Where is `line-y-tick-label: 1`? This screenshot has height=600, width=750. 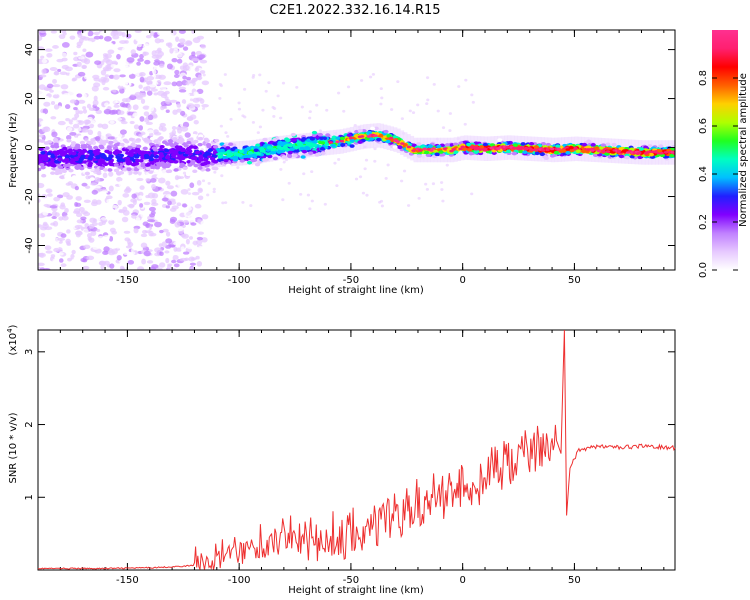
line-y-tick-label: 1 is located at coordinates (29, 497).